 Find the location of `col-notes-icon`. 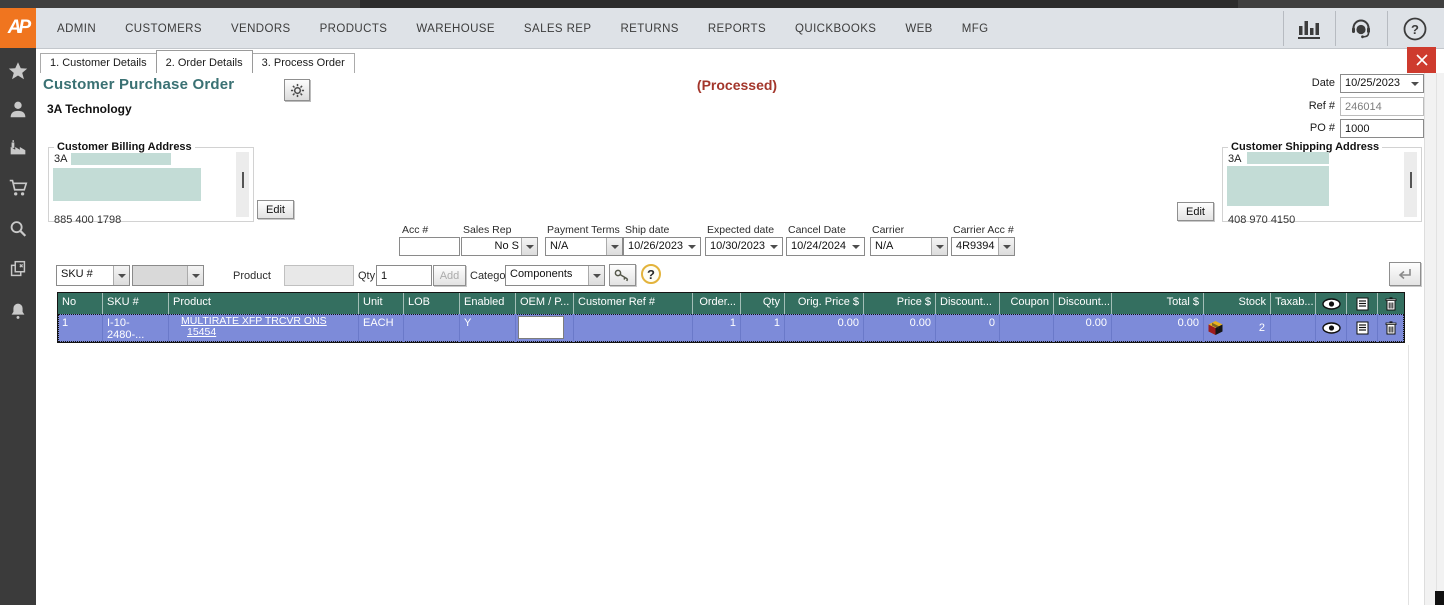

col-notes-icon is located at coordinates (1361, 303).